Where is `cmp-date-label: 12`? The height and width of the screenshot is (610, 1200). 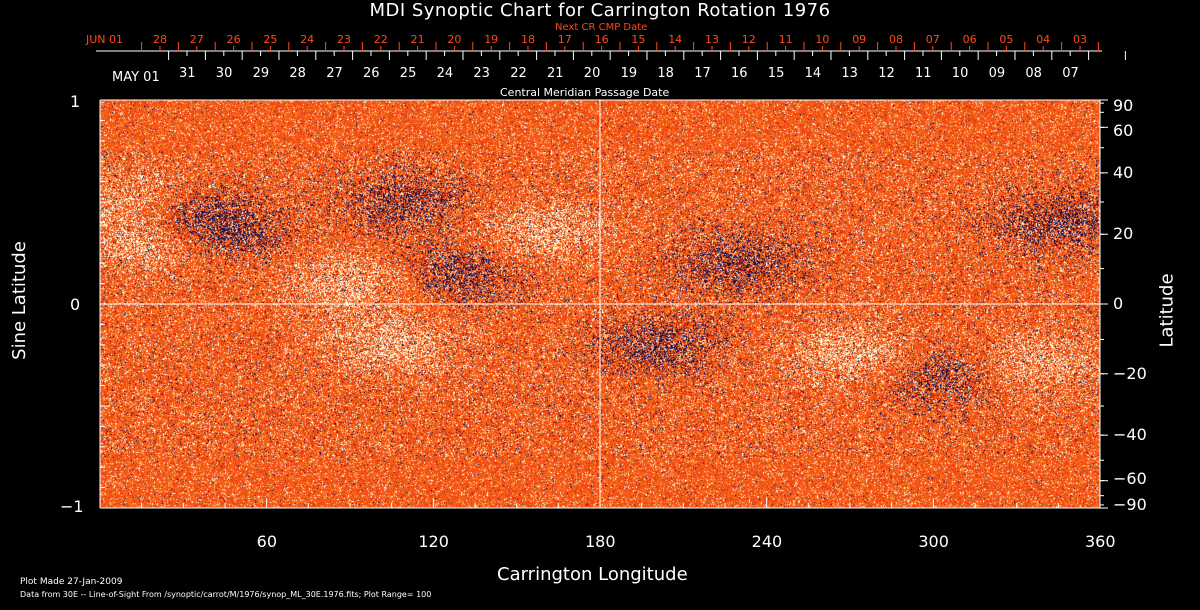
cmp-date-label: 12 is located at coordinates (886, 73).